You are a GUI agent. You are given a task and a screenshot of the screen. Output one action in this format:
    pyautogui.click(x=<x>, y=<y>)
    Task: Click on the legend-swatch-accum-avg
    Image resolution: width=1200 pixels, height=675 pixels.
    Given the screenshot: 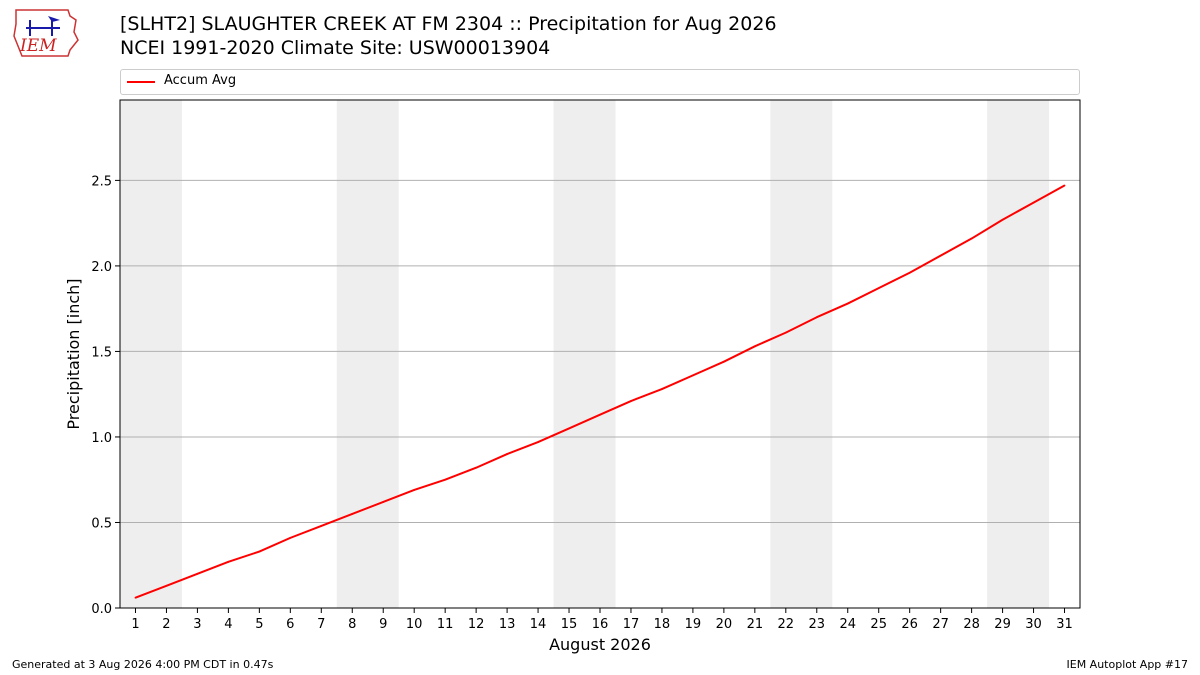 What is the action you would take?
    pyautogui.click(x=141, y=82)
    